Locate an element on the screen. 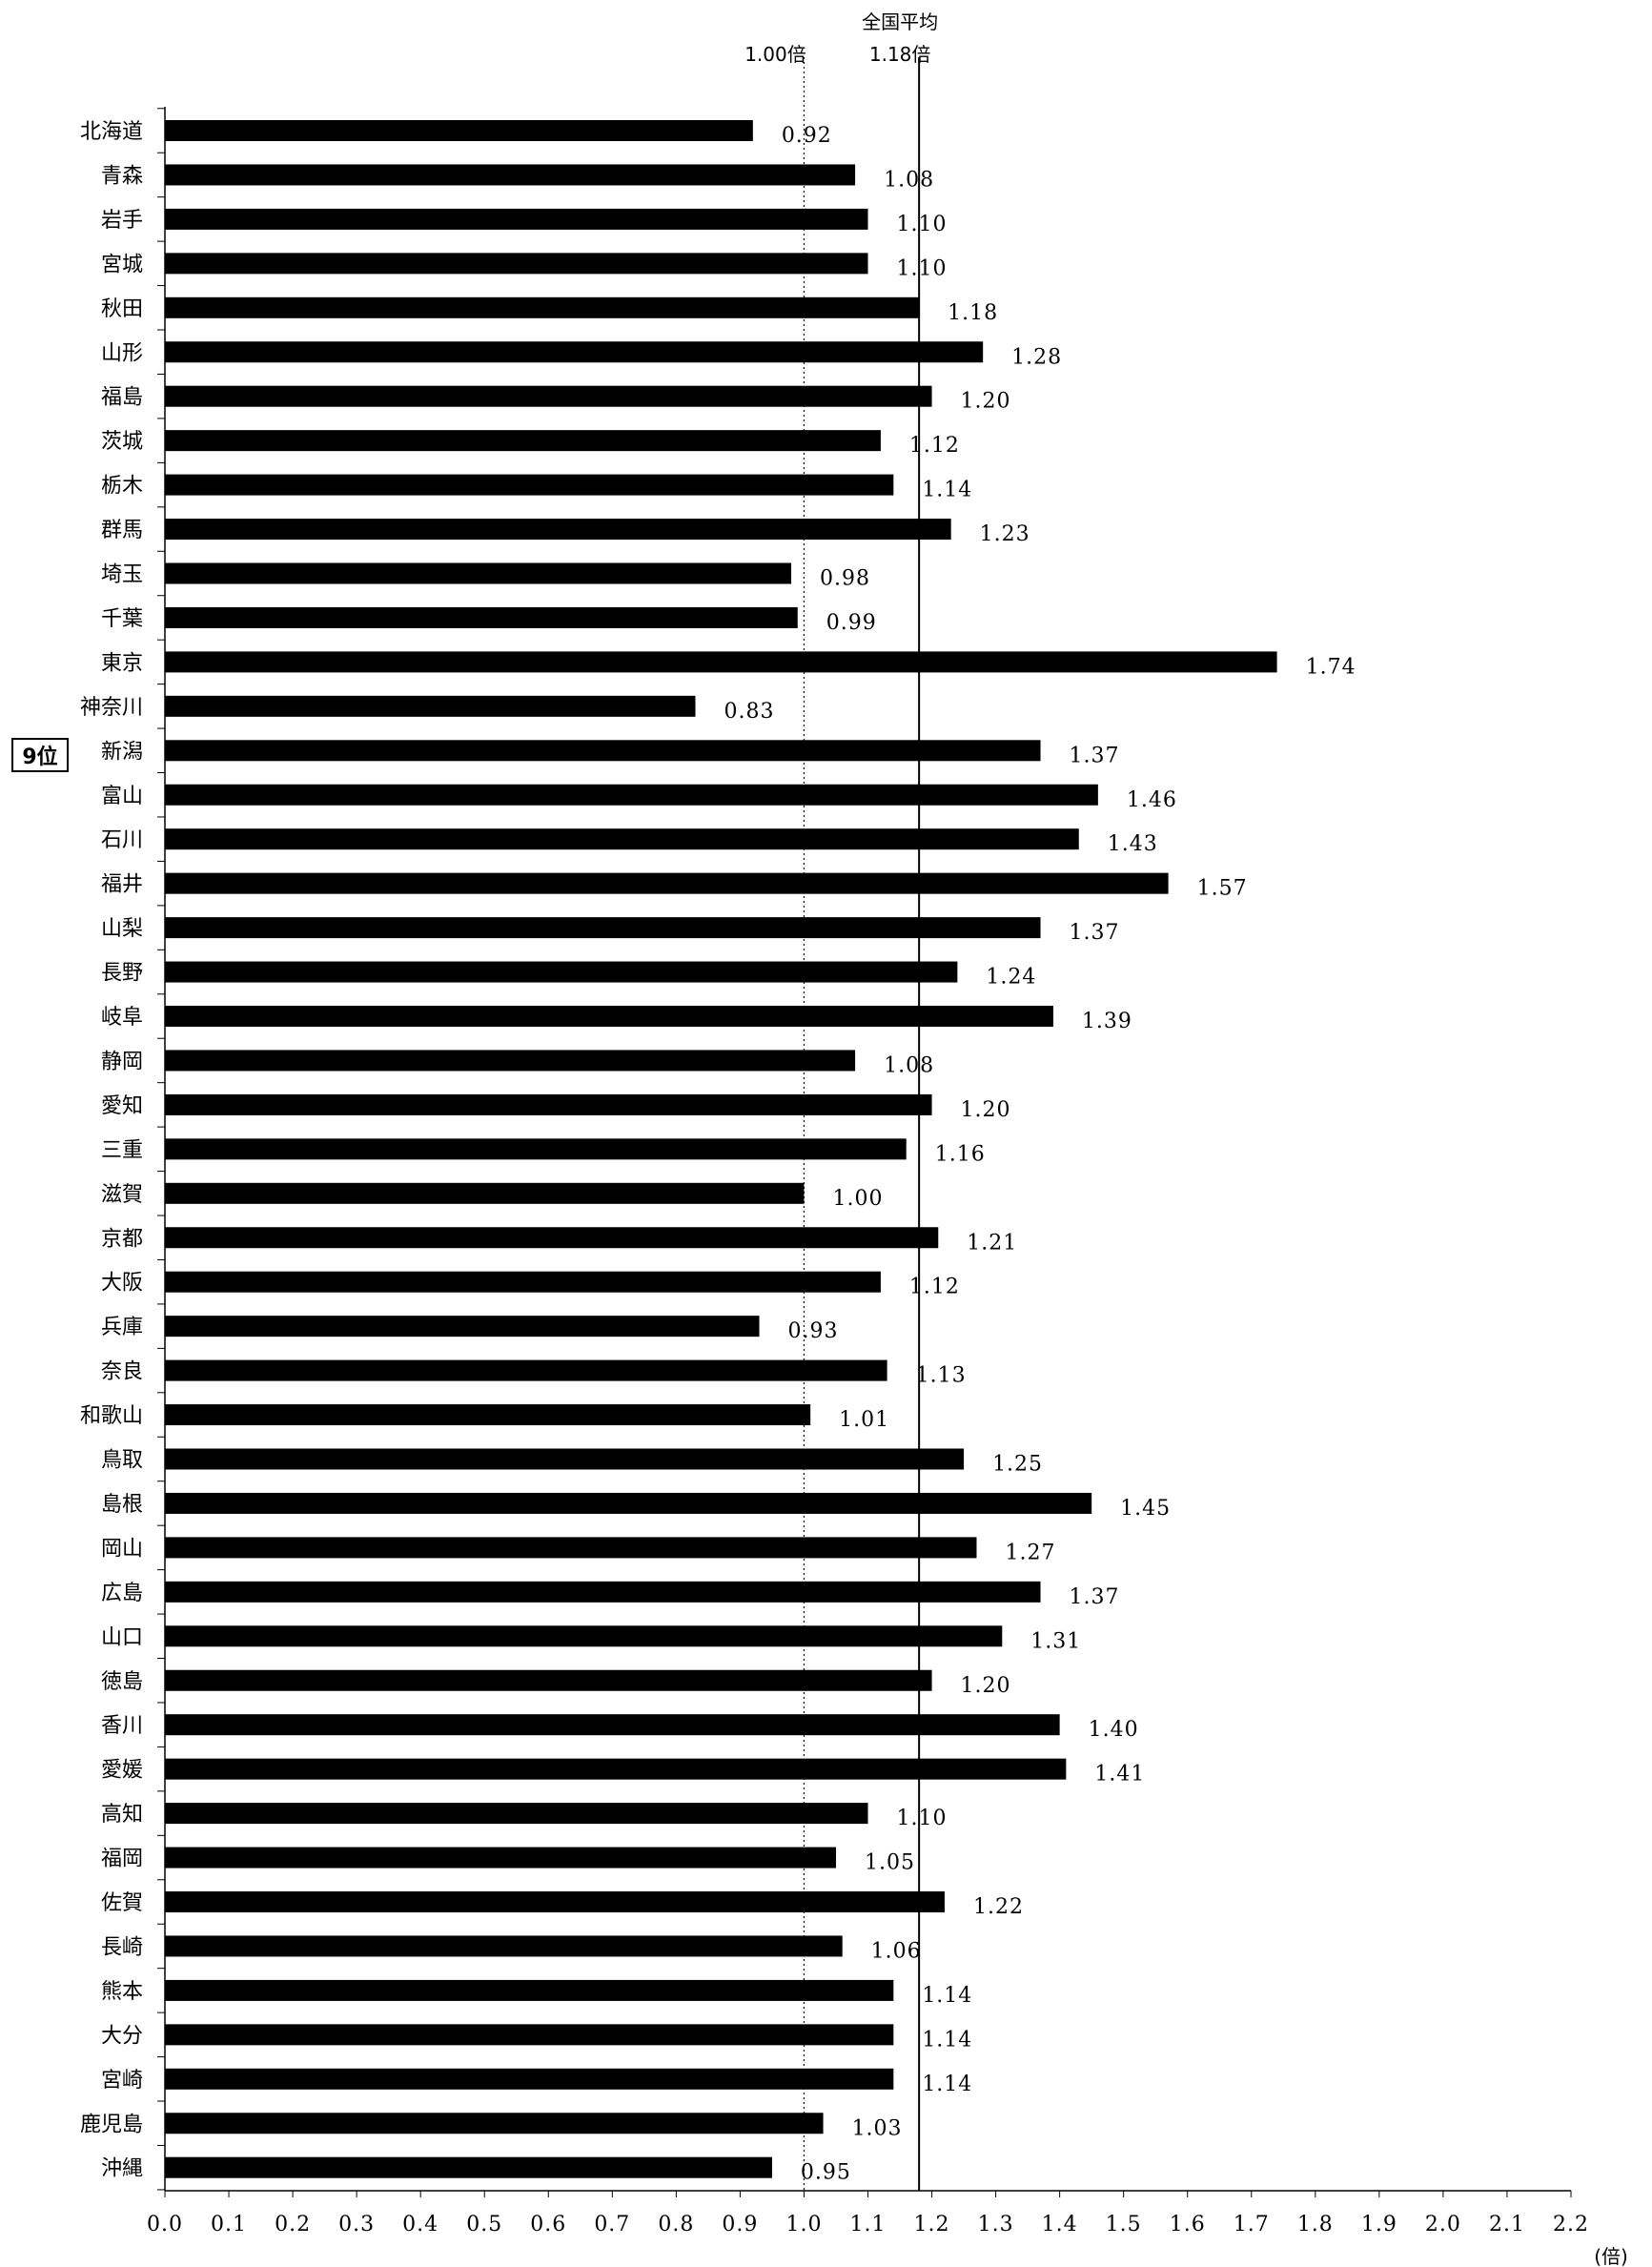  rank-badge: 9位 is located at coordinates (40, 755).